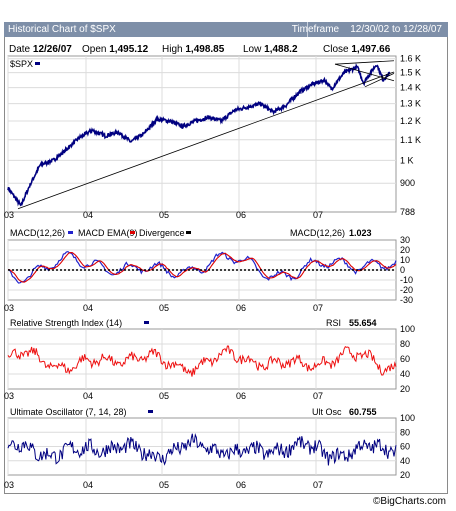  What do you see at coordinates (172, 49) in the screenshot?
I see `high-label: High` at bounding box center [172, 49].